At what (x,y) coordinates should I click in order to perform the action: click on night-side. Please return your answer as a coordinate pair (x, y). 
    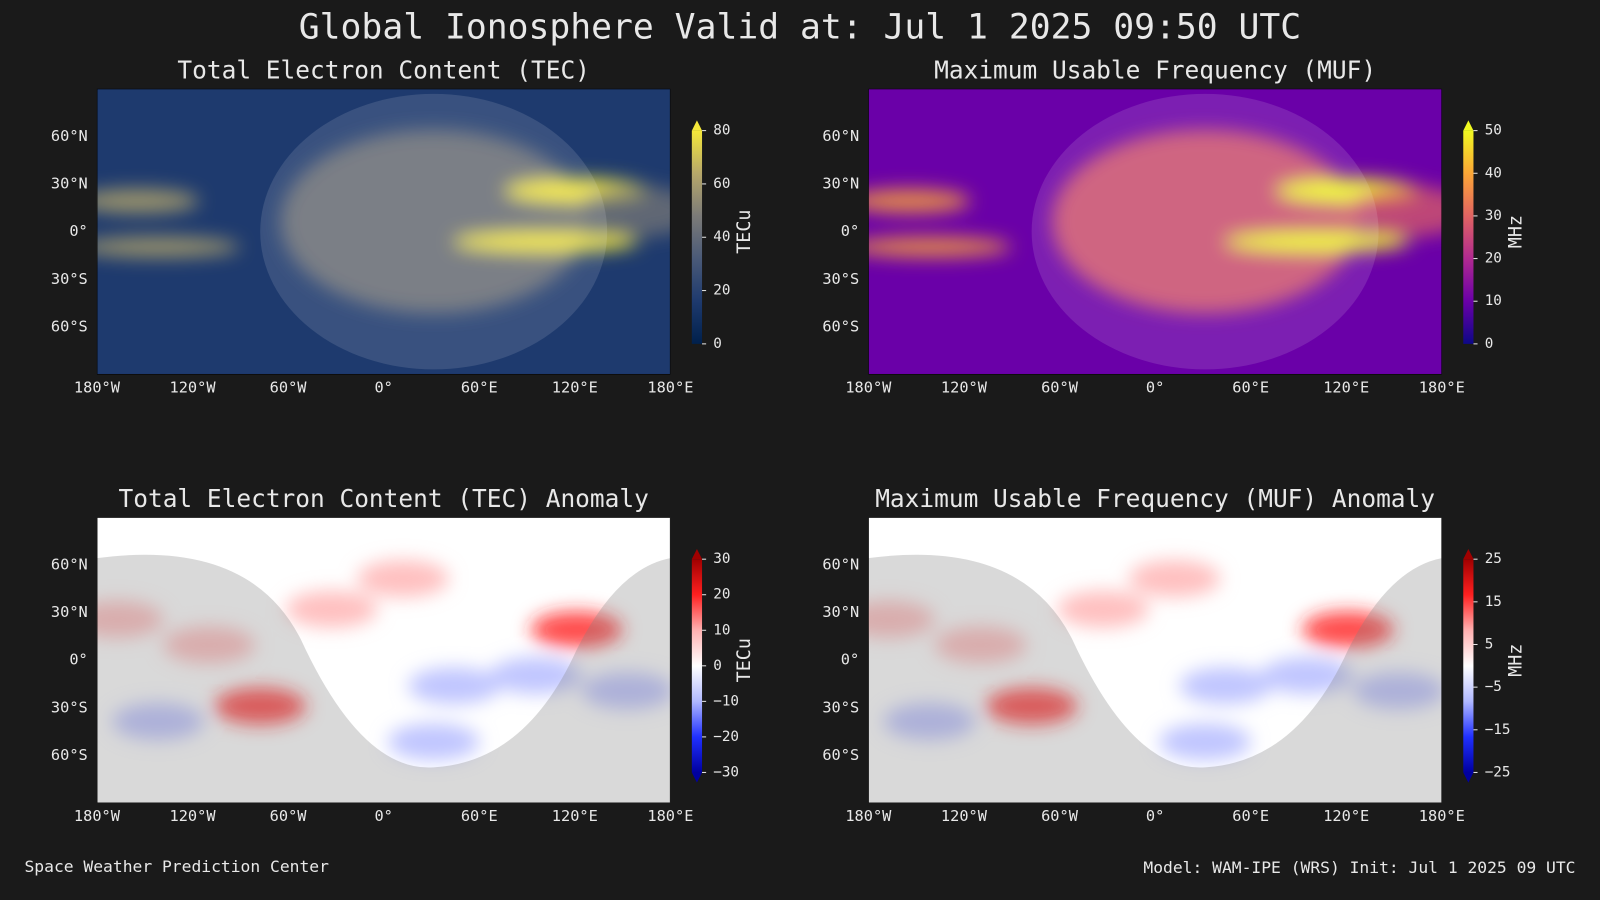
    Looking at the image, I should click on (1155, 679).